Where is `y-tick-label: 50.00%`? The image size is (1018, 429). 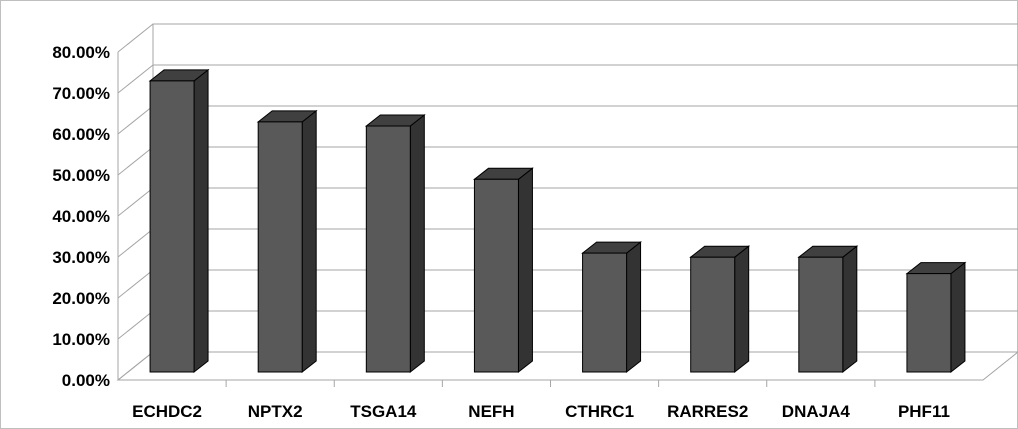
y-tick-label: 50.00% is located at coordinates (81, 175).